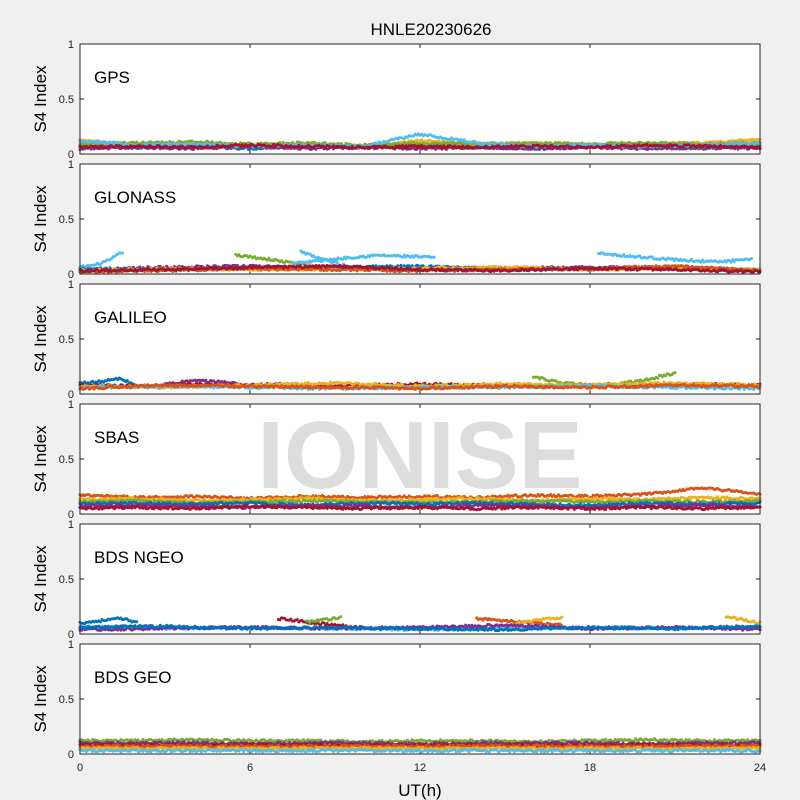  I want to click on figure-title: HNLE20230626, so click(431, 29).